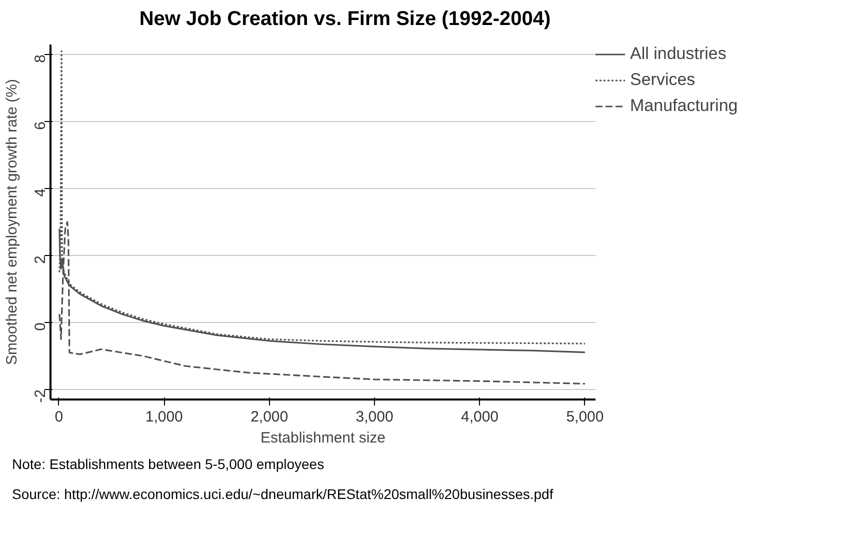 The image size is (842, 538). Describe the element at coordinates (678, 54) in the screenshot. I see `legend-label: All industries` at that location.